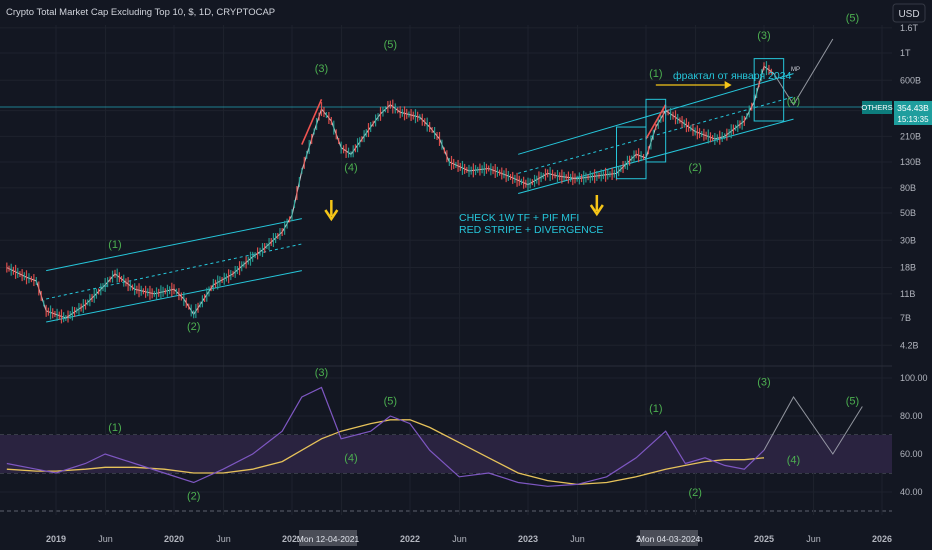  I want to click on price-tag-value: 354.43B, so click(913, 108).